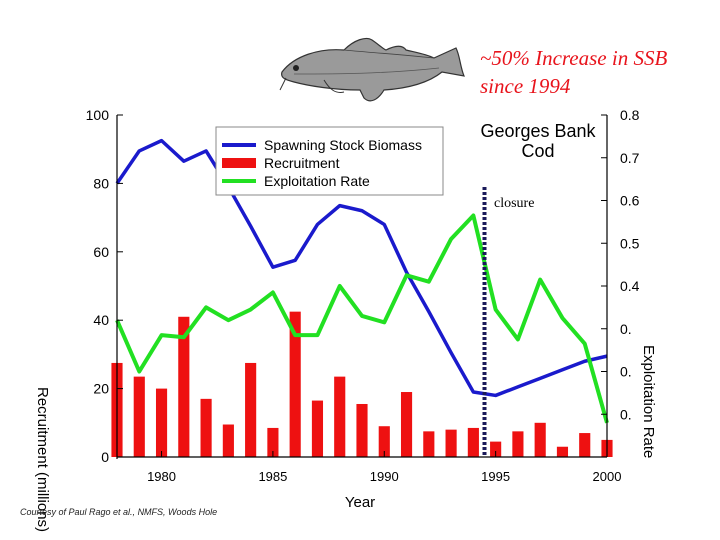 This screenshot has width=720, height=540. Describe the element at coordinates (101, 389) in the screenshot. I see `left-tick-label: 20` at that location.